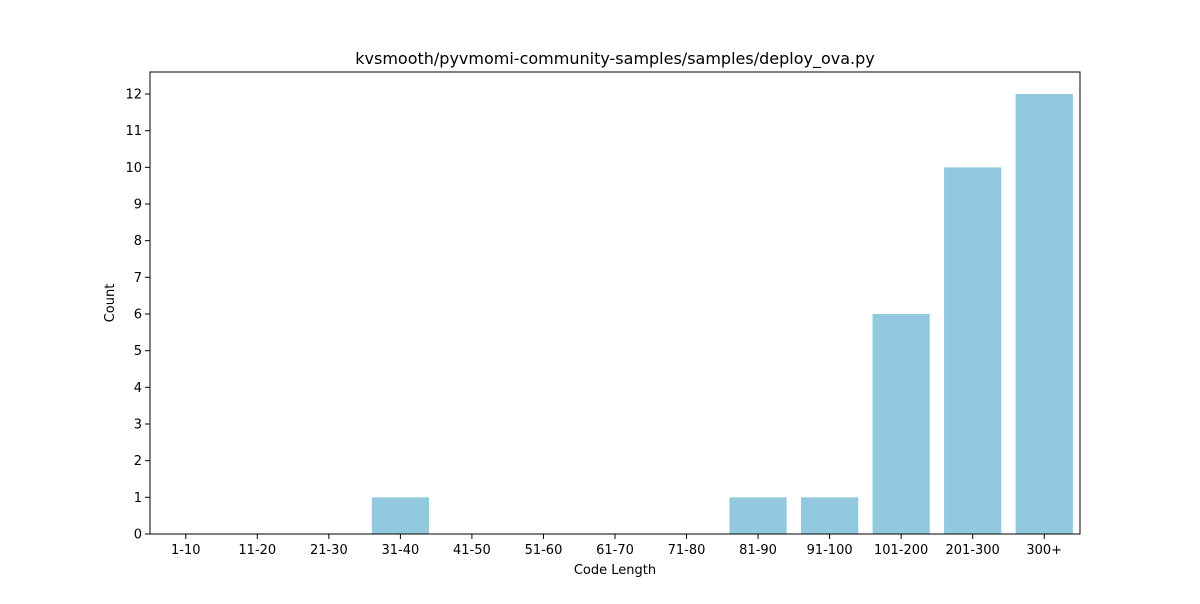  Describe the element at coordinates (138, 315) in the screenshot. I see `y-tick-label: 6` at that location.